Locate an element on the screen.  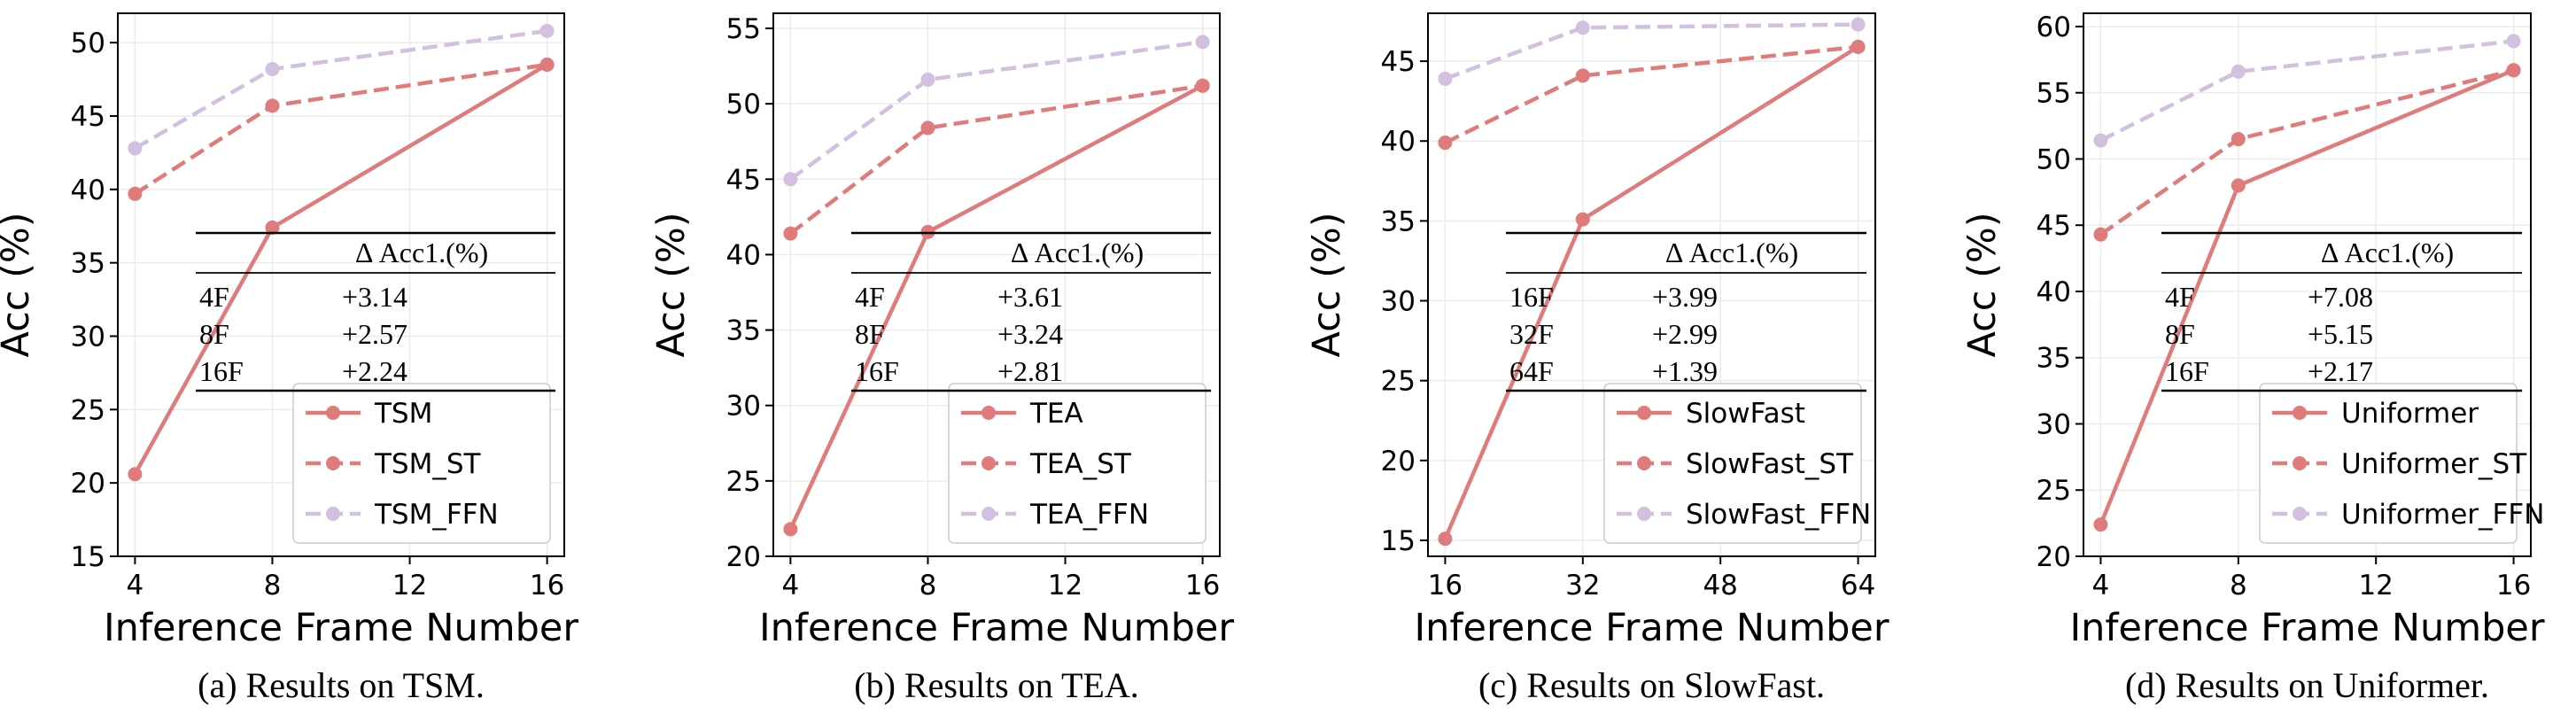
table-cell-delta: +3.61 is located at coordinates (1030, 297).